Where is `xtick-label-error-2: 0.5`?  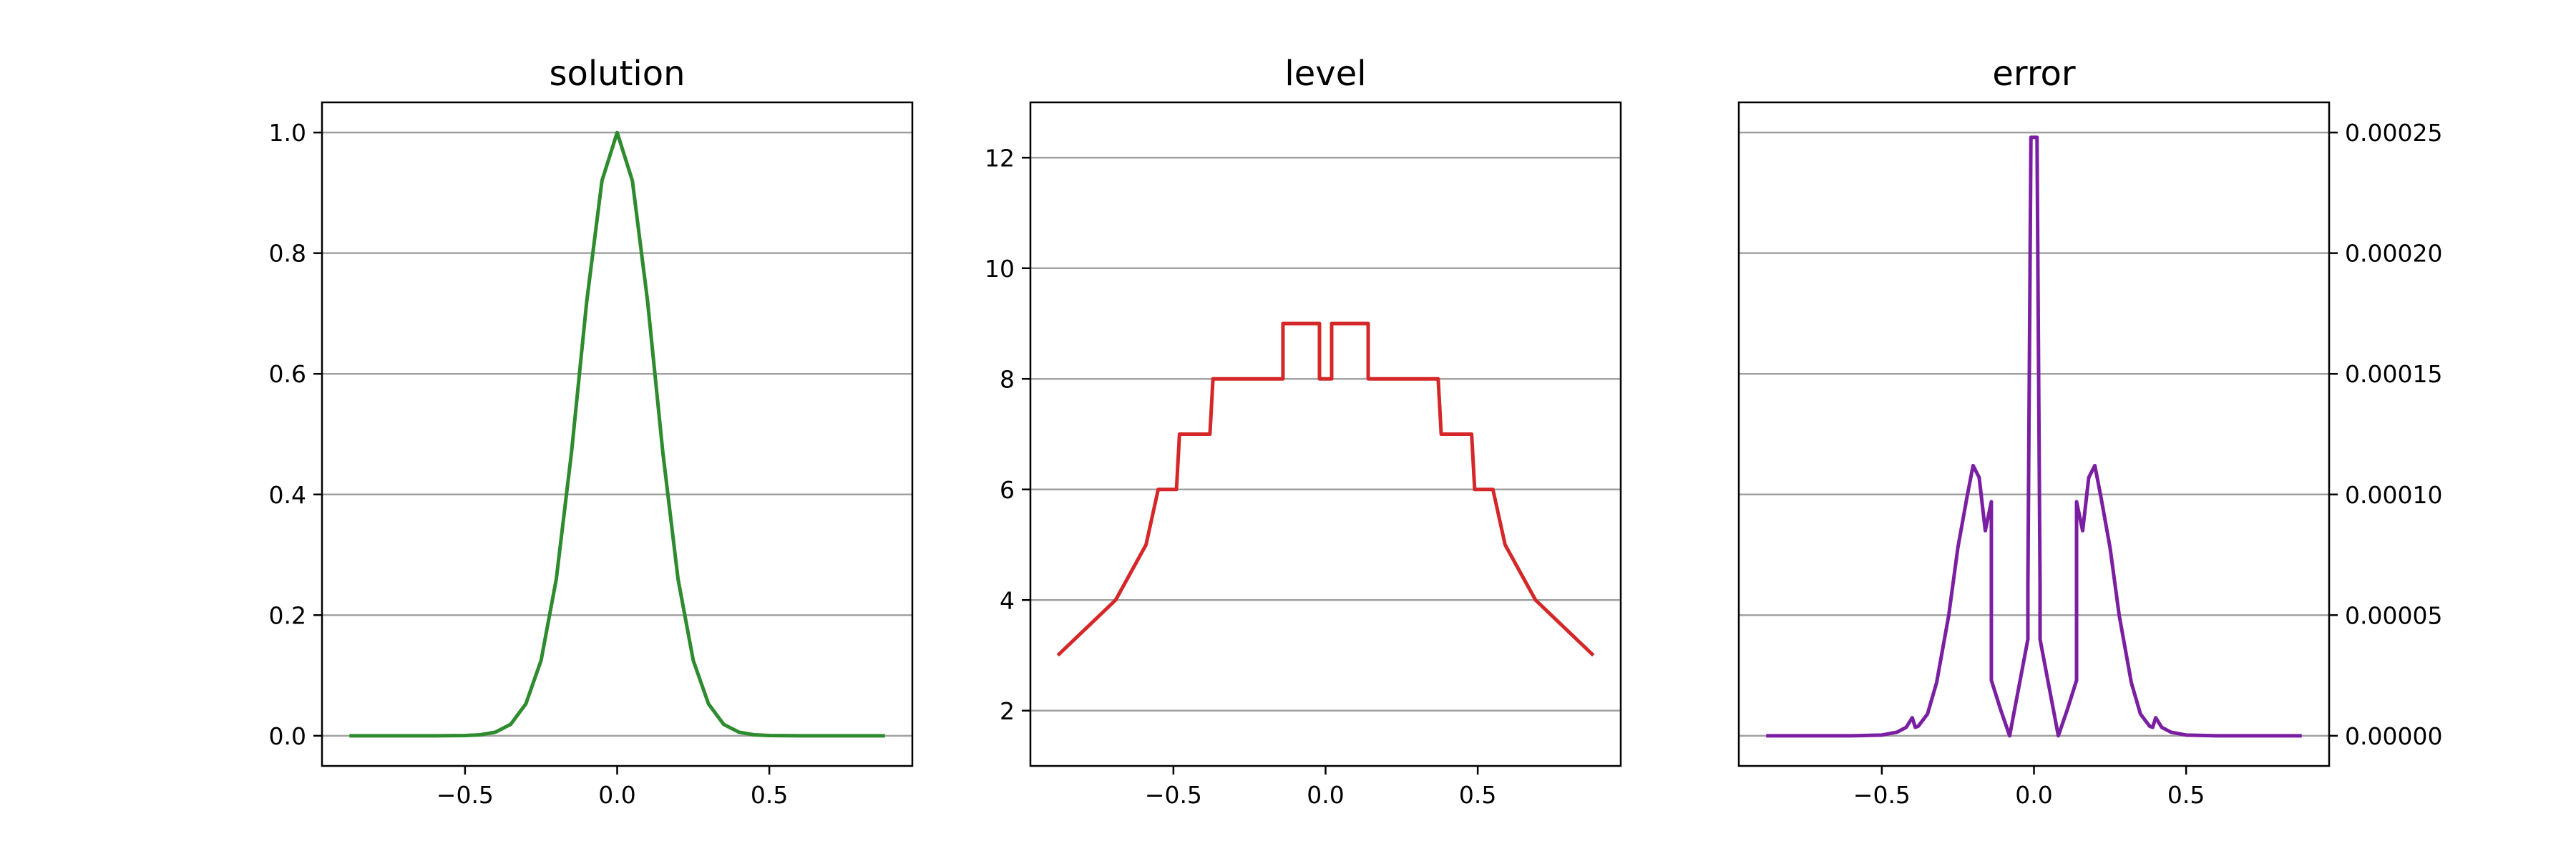 xtick-label-error-2: 0.5 is located at coordinates (2186, 795).